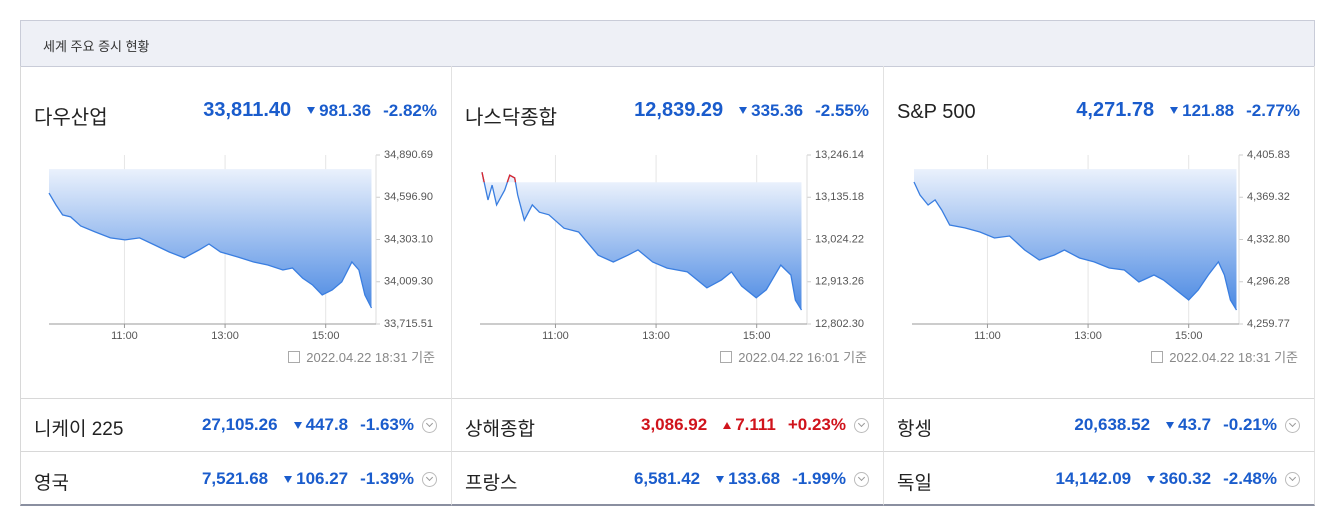 This screenshot has width=1344, height=527. I want to click on y-tick-label: 13,246.14, so click(839, 155).